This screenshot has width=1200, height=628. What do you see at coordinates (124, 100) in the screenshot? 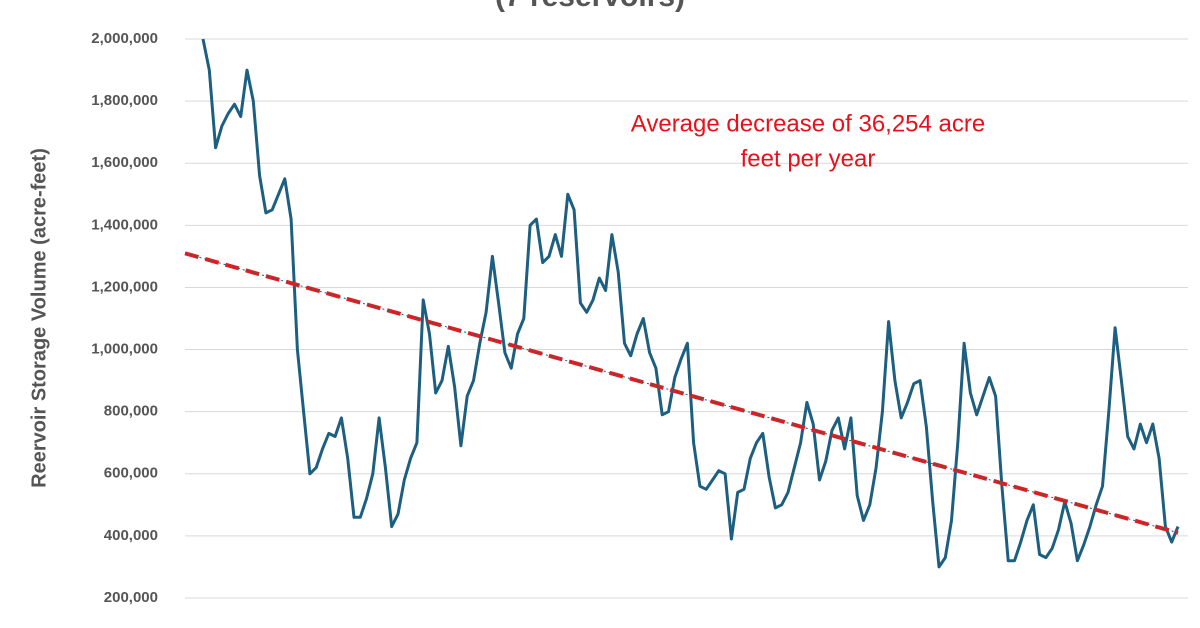
I see `y-tick-label: 1,800,000` at bounding box center [124, 100].